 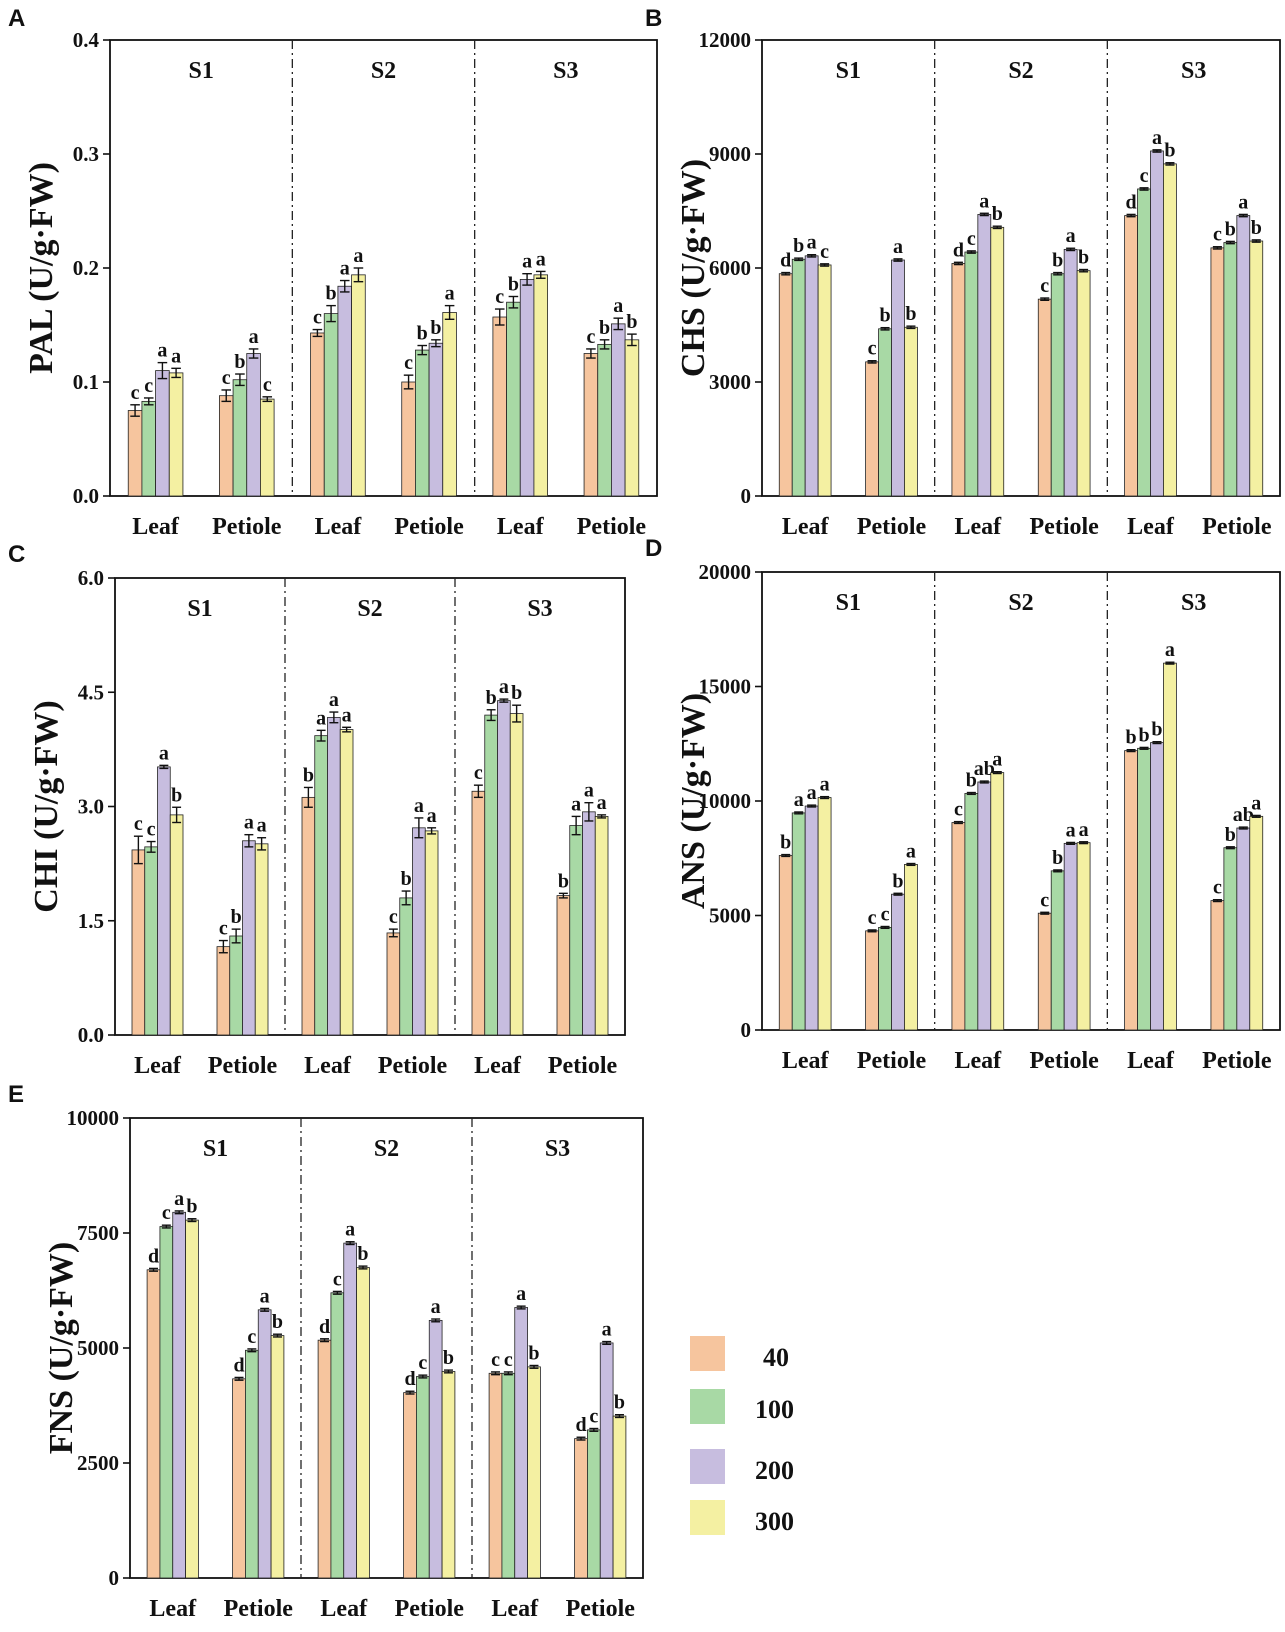 I want to click on legend-label-300: 300, so click(x=774, y=1521).